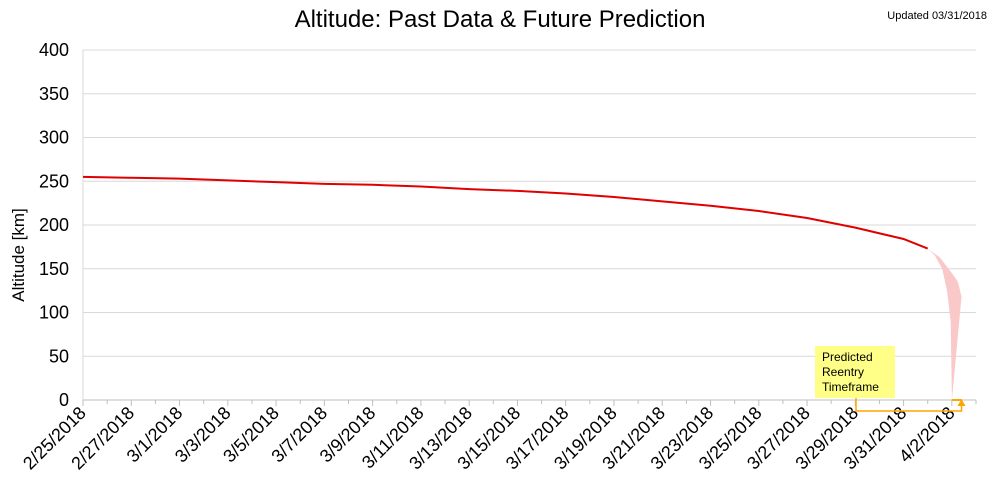 The height and width of the screenshot is (493, 1000). What do you see at coordinates (54, 50) in the screenshot?
I see `y-tick-label: 400` at bounding box center [54, 50].